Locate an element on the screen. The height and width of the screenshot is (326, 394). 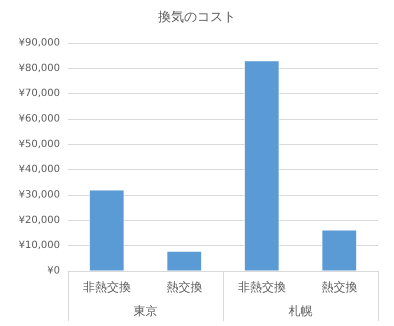
y-tick-label: ¥70,000 is located at coordinates (39, 94).